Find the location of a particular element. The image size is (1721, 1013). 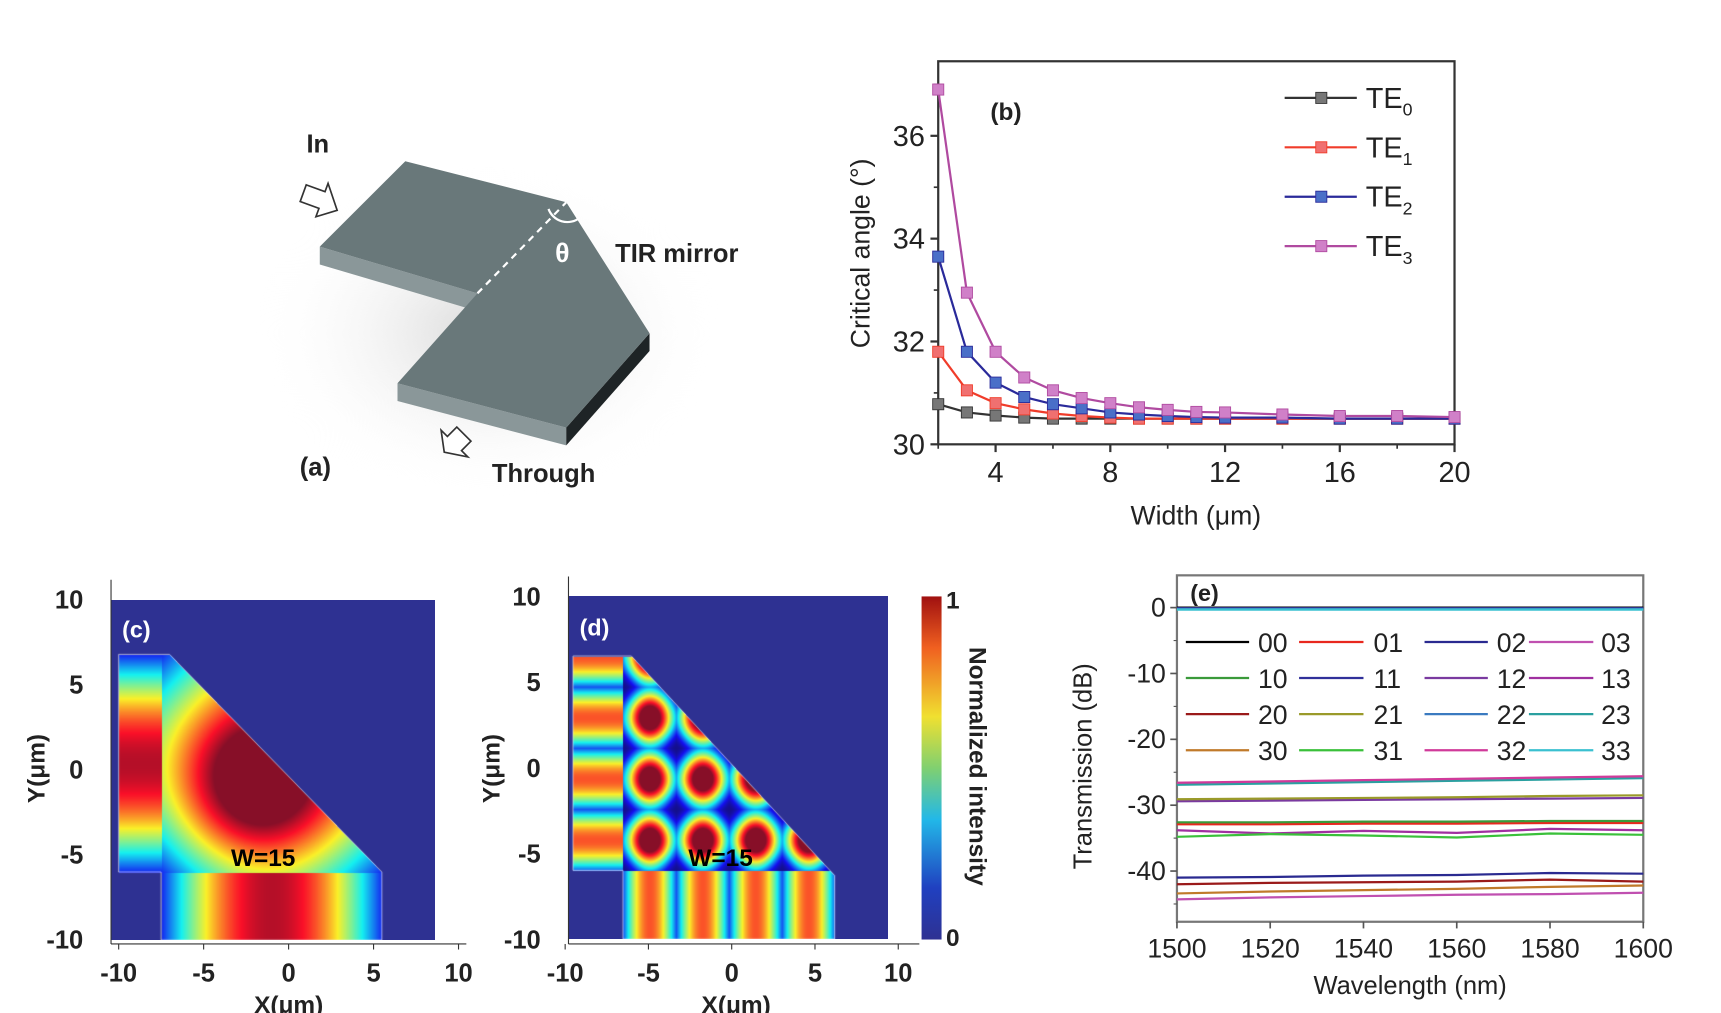

chart-c: -10 -5 0 5 10 10 5 0 -5 -10 (c) W=15 X(μm) Y(μm) is located at coordinates (248, 796).